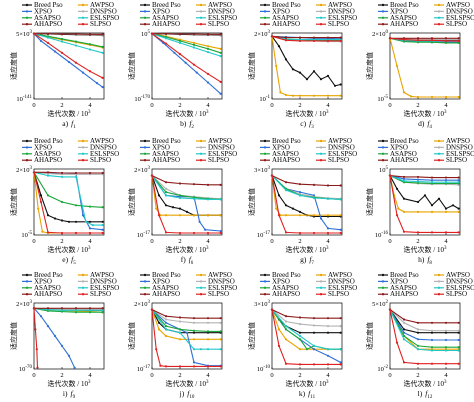  What do you see at coordinates (187, 260) in the screenshot?
I see `panel-caption: f) f6` at bounding box center [187, 260].